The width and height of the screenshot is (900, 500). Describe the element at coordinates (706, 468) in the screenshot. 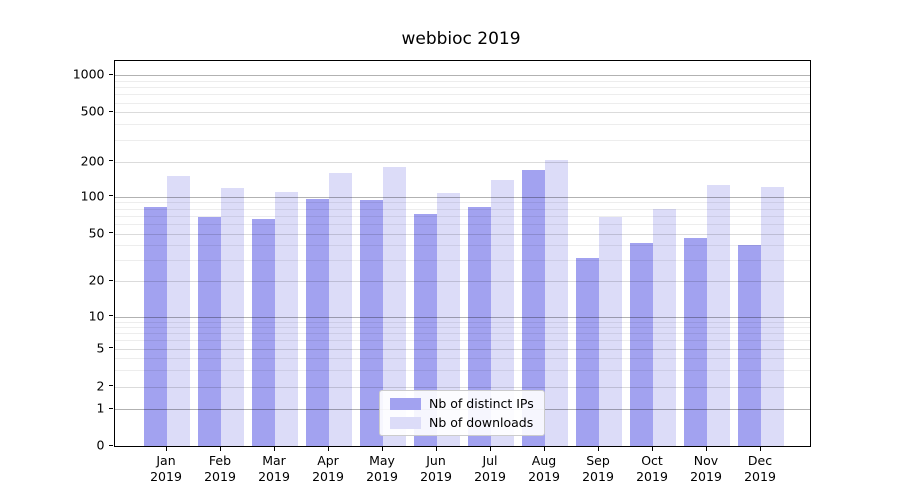

I see `x-tick-label-nov: Nov 2019` at that location.